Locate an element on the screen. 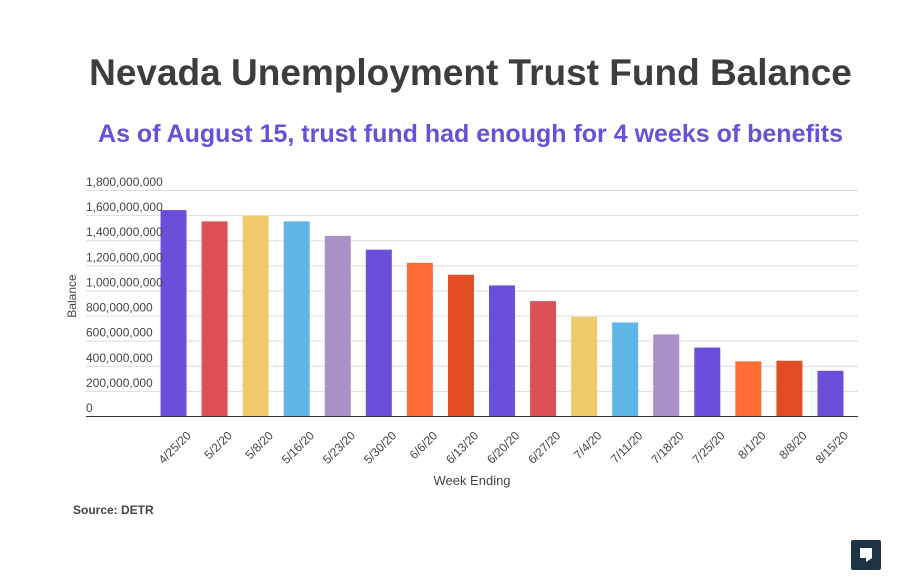 The height and width of the screenshot is (585, 911). y-tick-label: 1,000,000,000 is located at coordinates (124, 282).